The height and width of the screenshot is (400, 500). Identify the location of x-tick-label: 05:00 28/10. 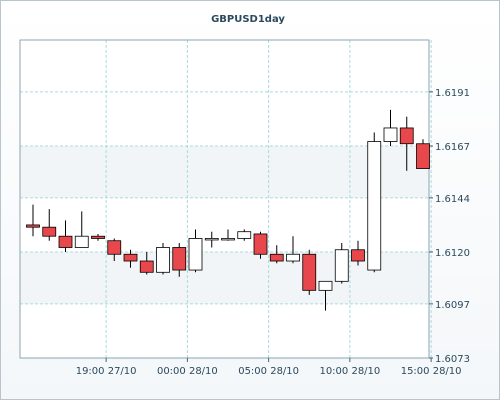
(268, 371).